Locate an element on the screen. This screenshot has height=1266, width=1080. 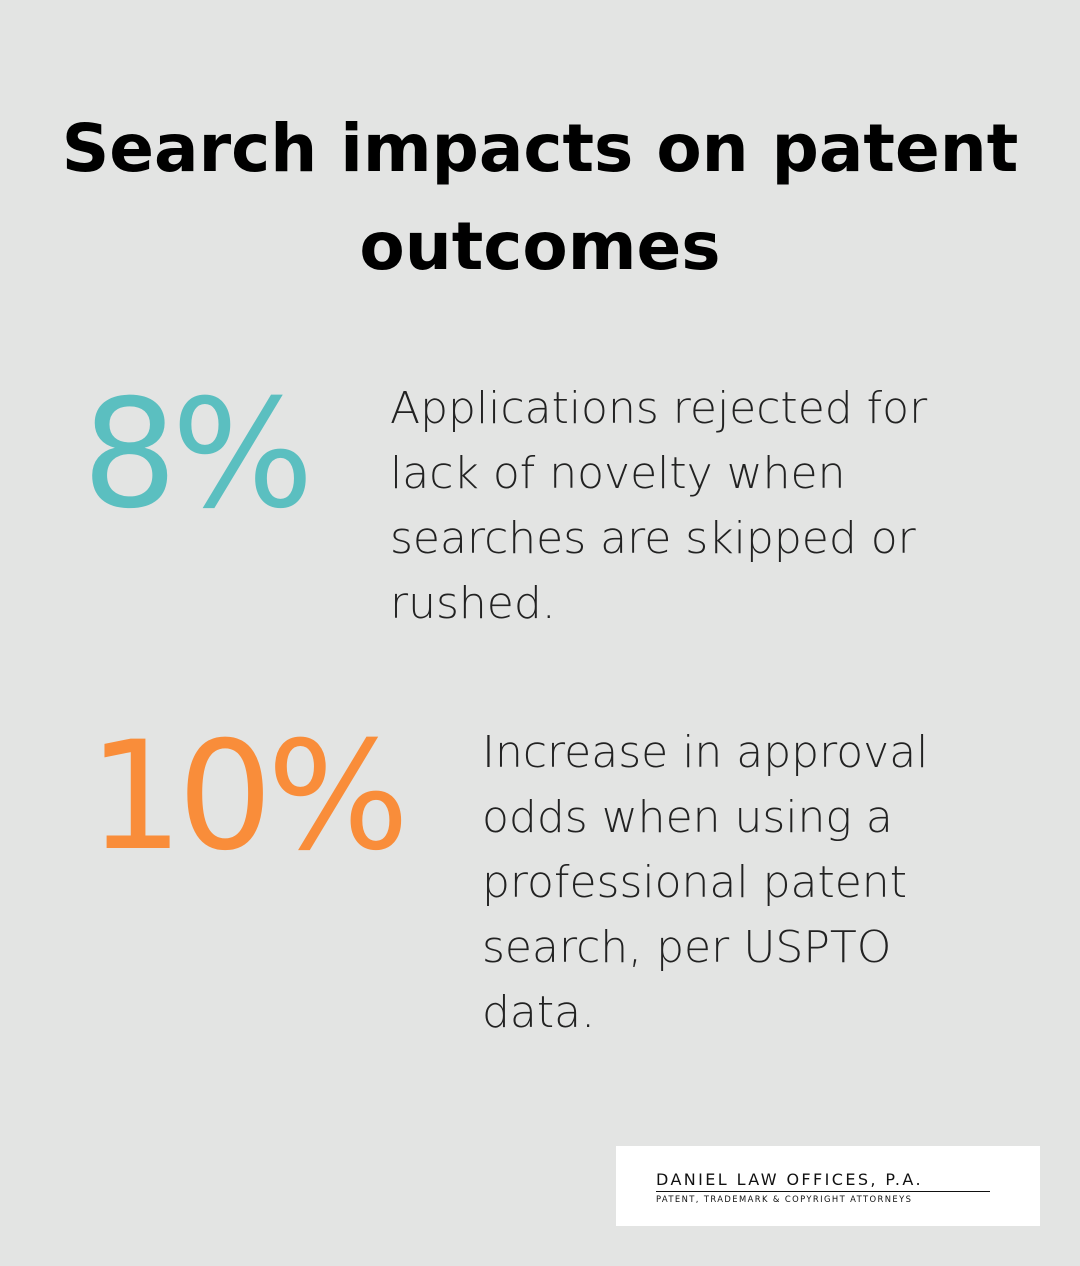
firm-tagline: PATENT, TRADEMARK & COPYRIGHT ATTORNEYS is located at coordinates (784, 1199).